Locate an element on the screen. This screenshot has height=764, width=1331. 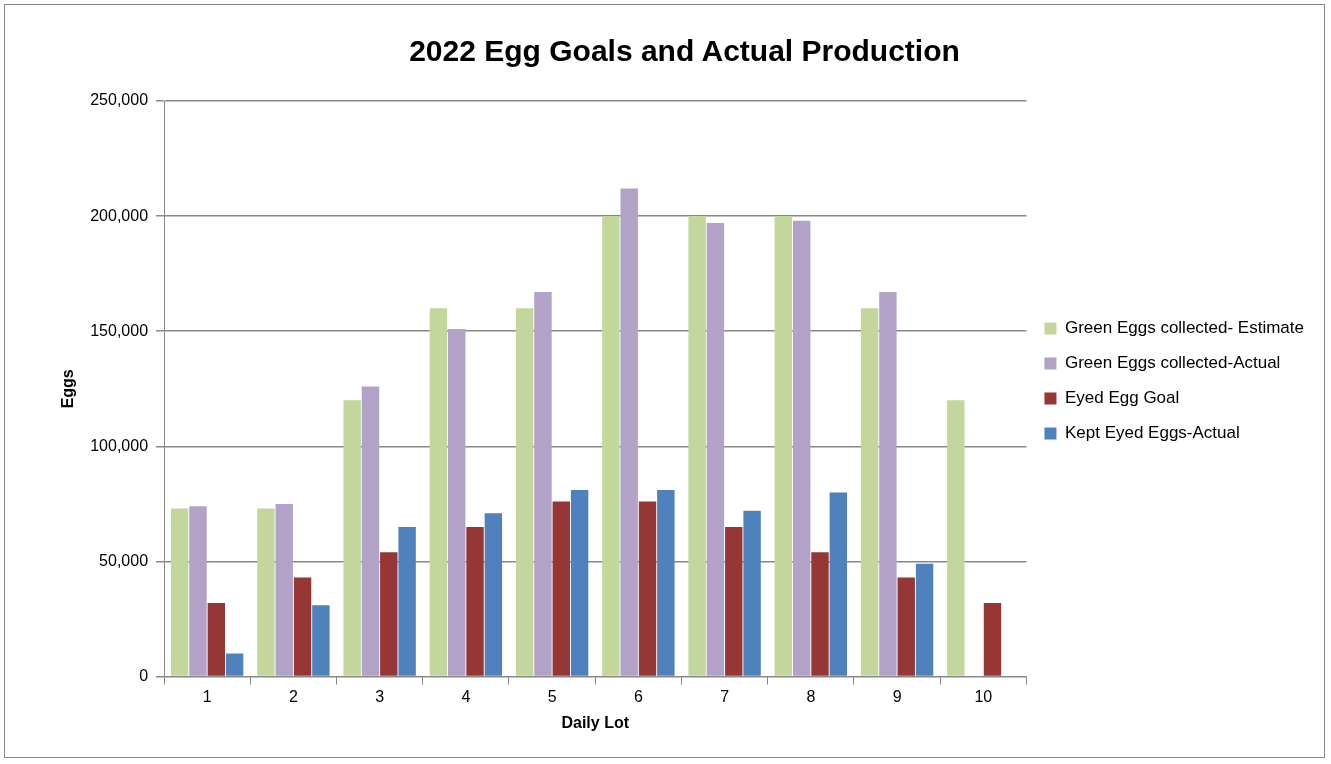
x-tick-label: 8 is located at coordinates (811, 696).